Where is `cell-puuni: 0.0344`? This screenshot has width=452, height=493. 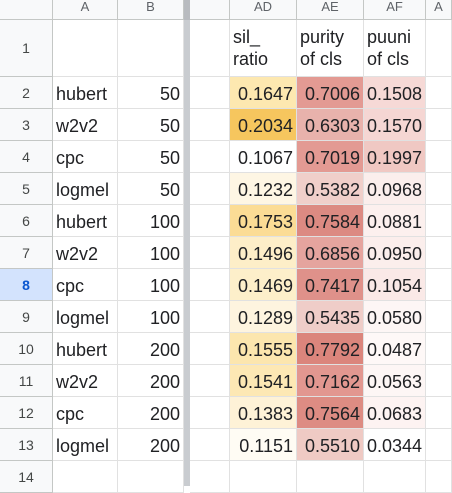
cell-puuni: 0.0344 is located at coordinates (395, 445).